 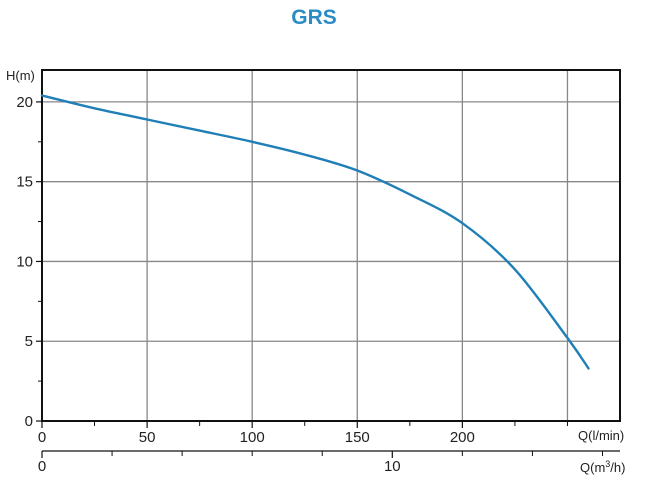 What do you see at coordinates (24, 182) in the screenshot?
I see `y-tick-label: 15` at bounding box center [24, 182].